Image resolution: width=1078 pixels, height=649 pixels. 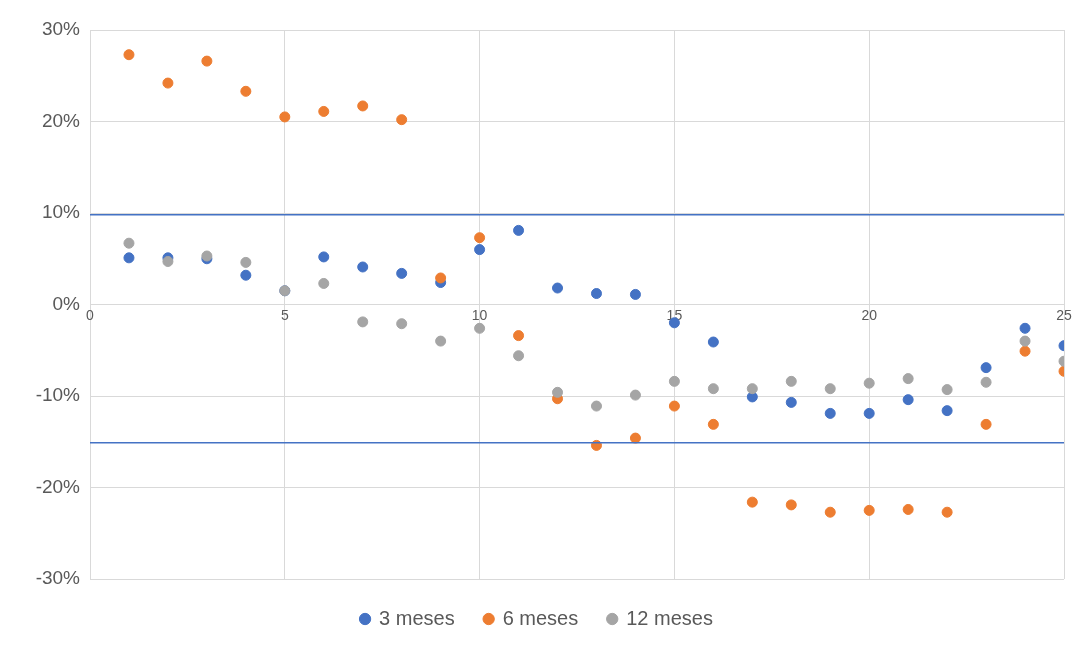 I want to click on x-tick-label: 0, so click(x=90, y=314).